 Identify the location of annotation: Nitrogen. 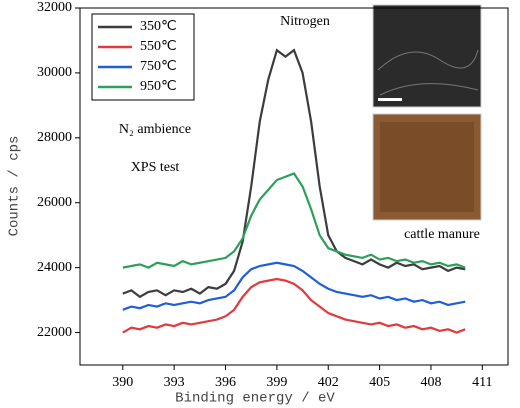
(305, 21).